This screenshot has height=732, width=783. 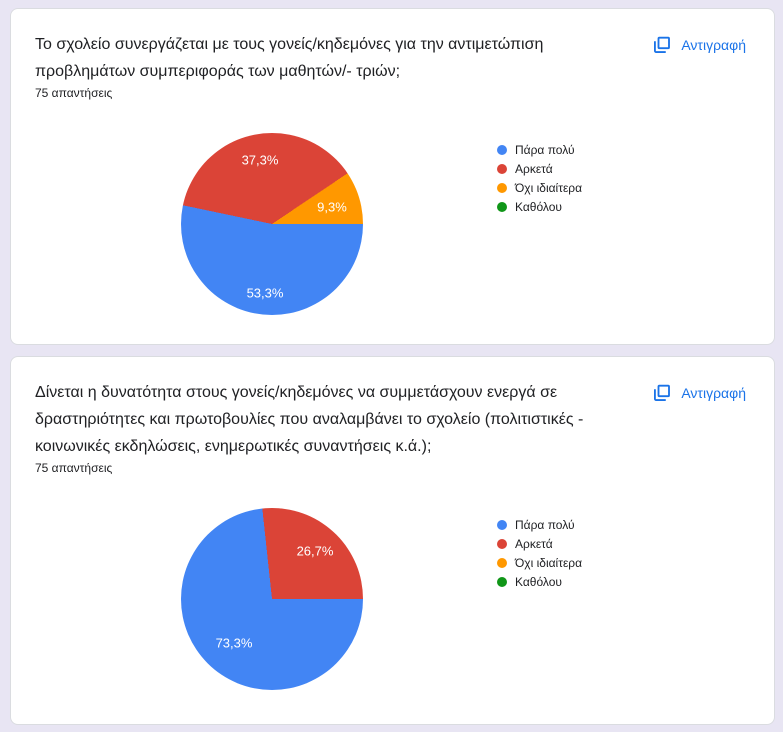 I want to click on slice-label-arketa: 26,7%, so click(x=315, y=551).